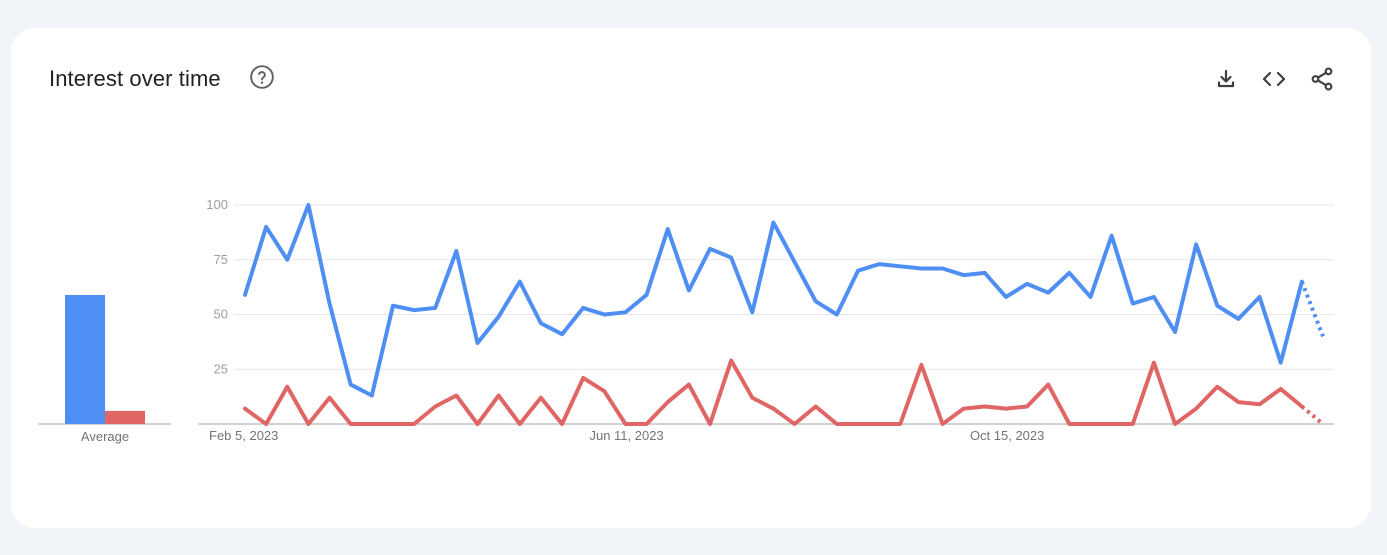  Describe the element at coordinates (221, 368) in the screenshot. I see `y-tick-label-25: 25` at that location.